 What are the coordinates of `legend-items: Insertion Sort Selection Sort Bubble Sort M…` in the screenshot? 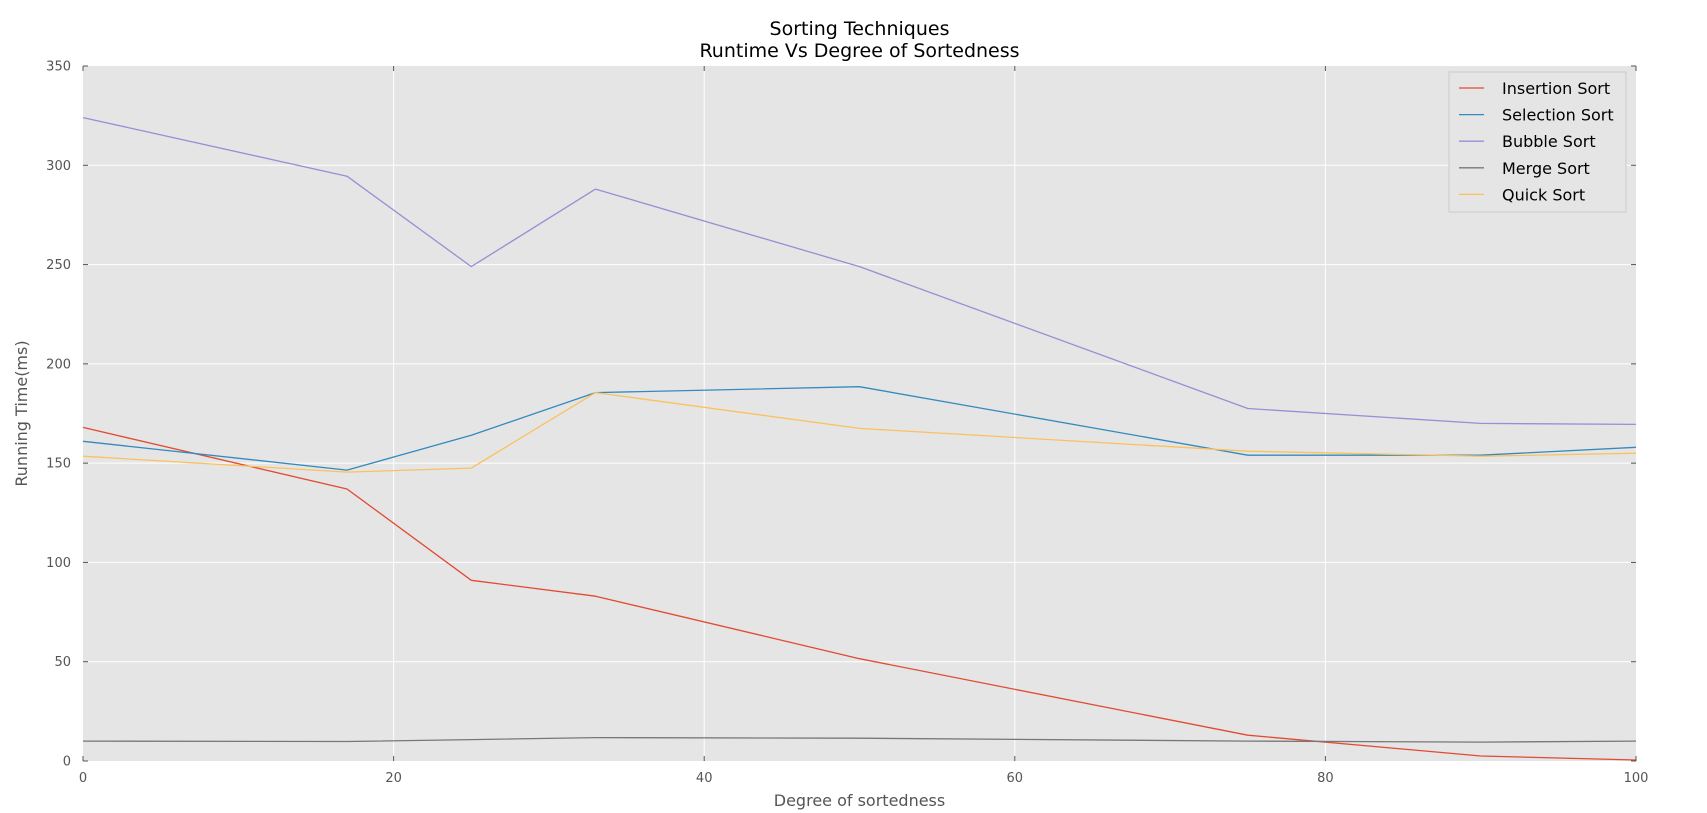 It's located at (1536, 141).